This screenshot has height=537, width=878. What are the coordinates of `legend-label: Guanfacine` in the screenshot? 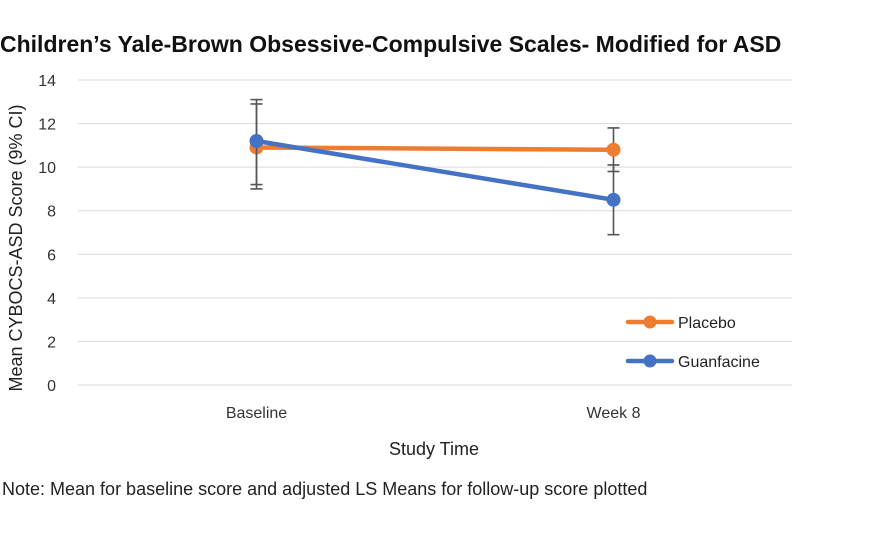 It's located at (719, 362).